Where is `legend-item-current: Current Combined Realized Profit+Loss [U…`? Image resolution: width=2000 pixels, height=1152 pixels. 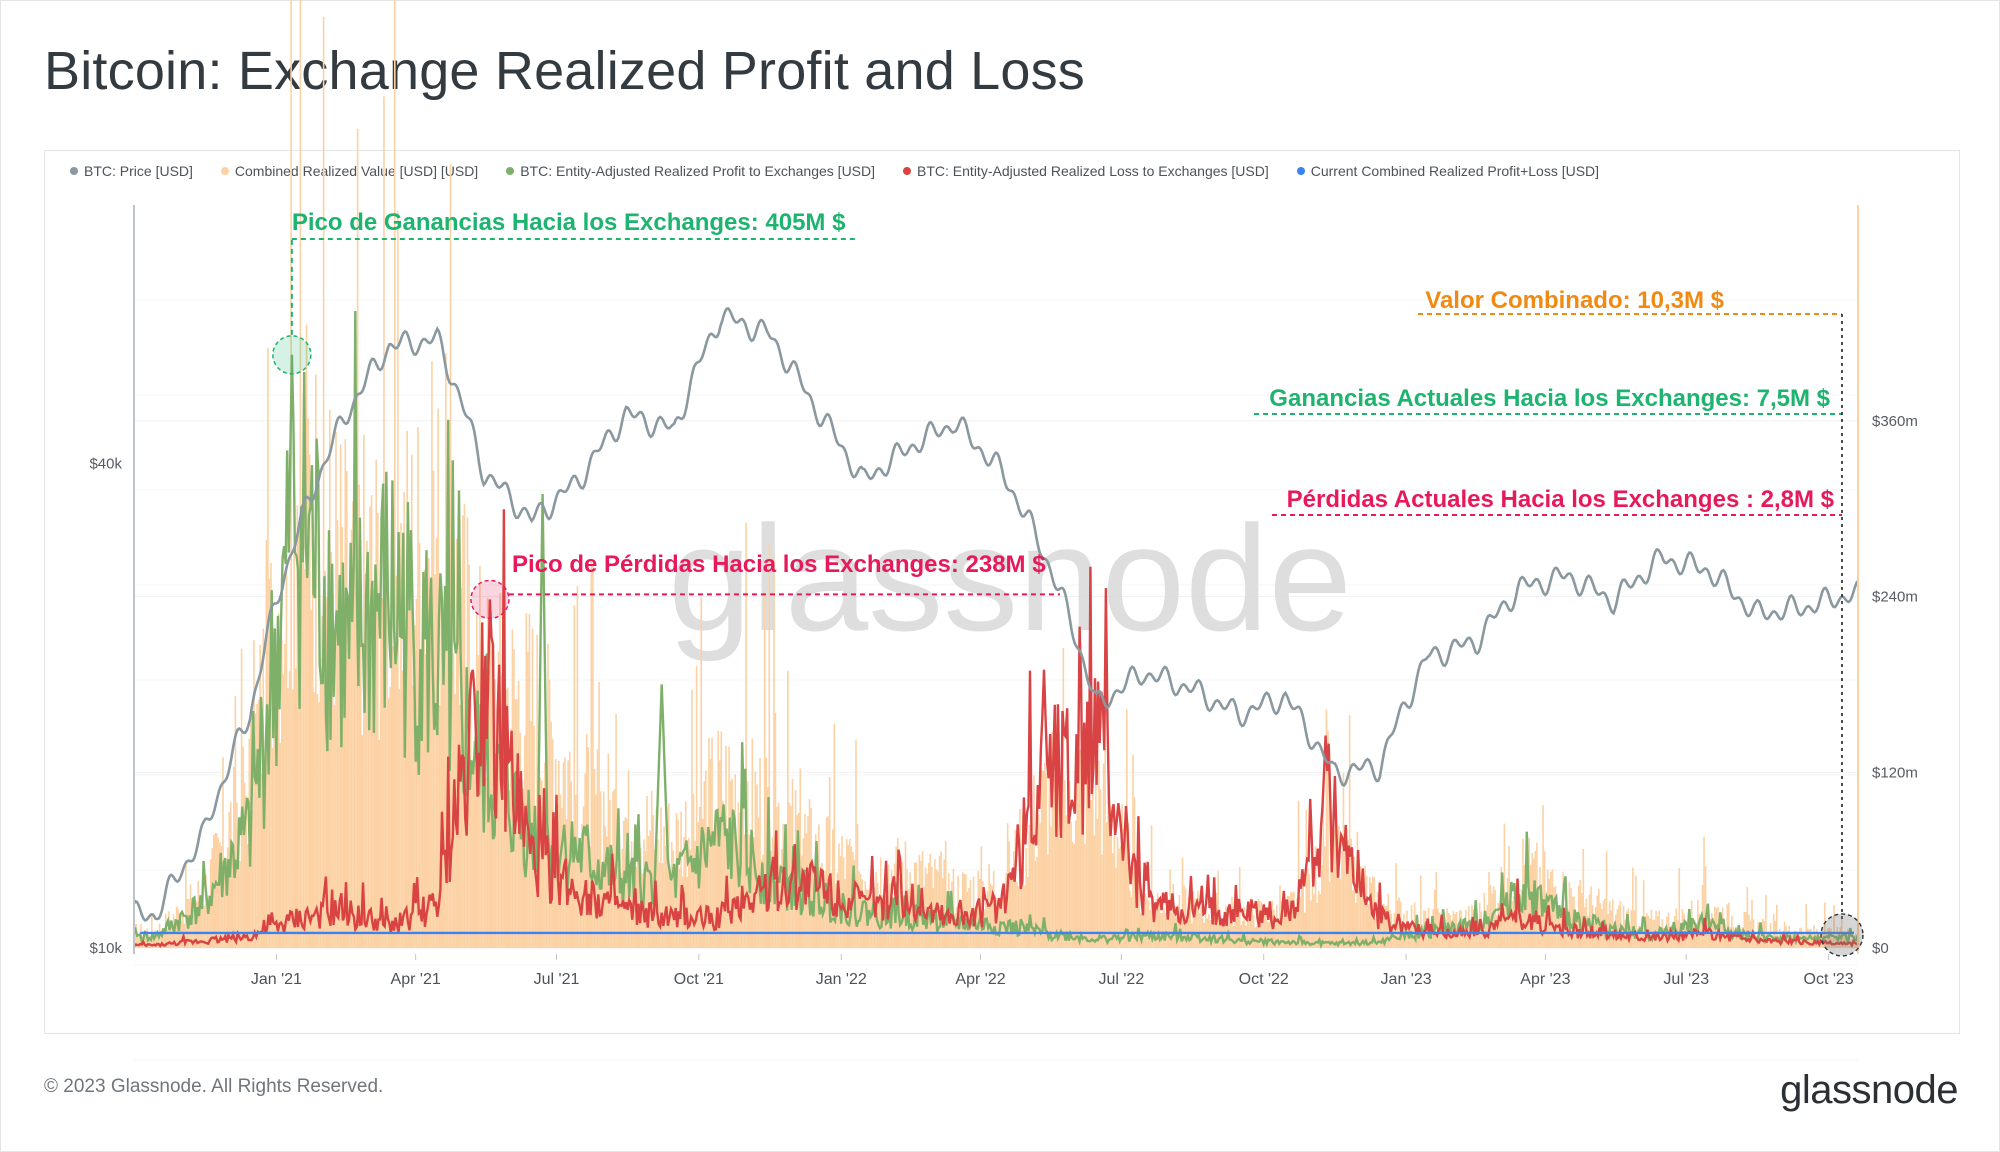
legend-item-current: Current Combined Realized Profit+Loss [U… is located at coordinates (1447, 171).